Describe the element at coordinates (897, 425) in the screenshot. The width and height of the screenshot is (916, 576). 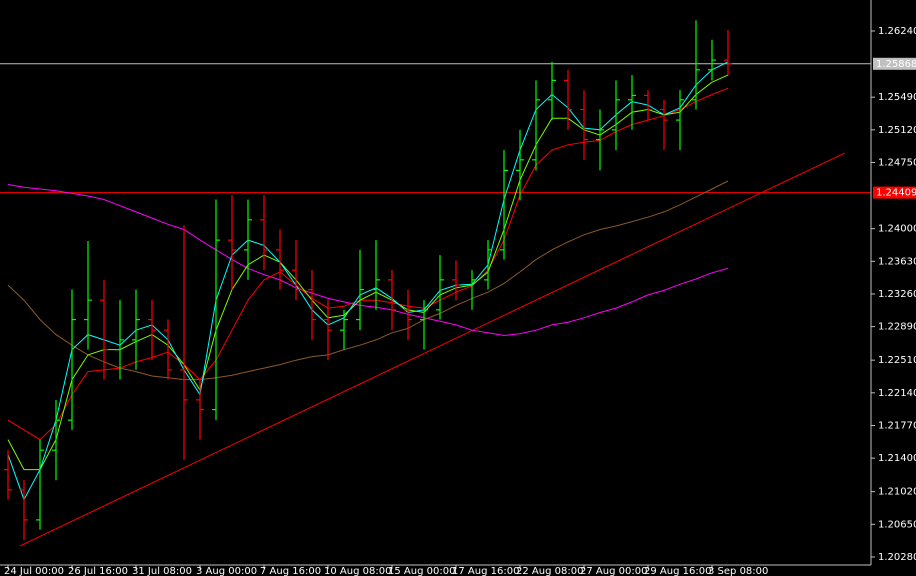
I see `y-tick-label: 1.21770` at that location.